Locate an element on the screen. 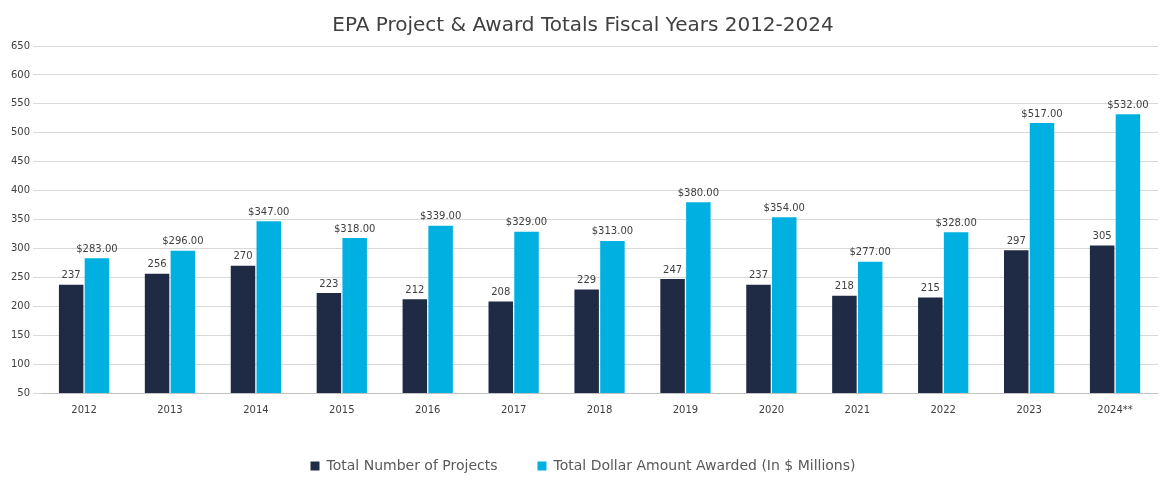 The width and height of the screenshot is (1172, 491). x-tick-label: 2016 is located at coordinates (427, 409).